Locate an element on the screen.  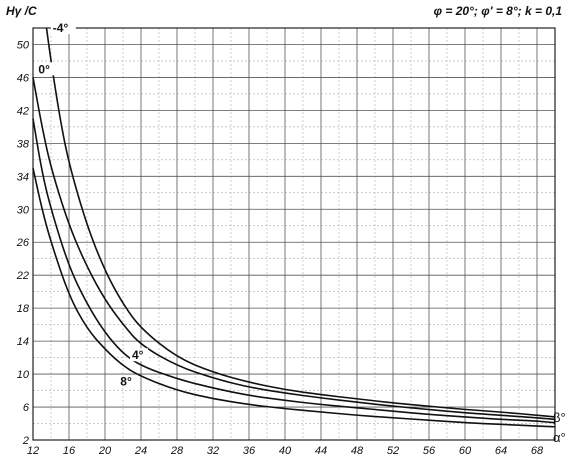
x-tick-label: 20 is located at coordinates (105, 451).